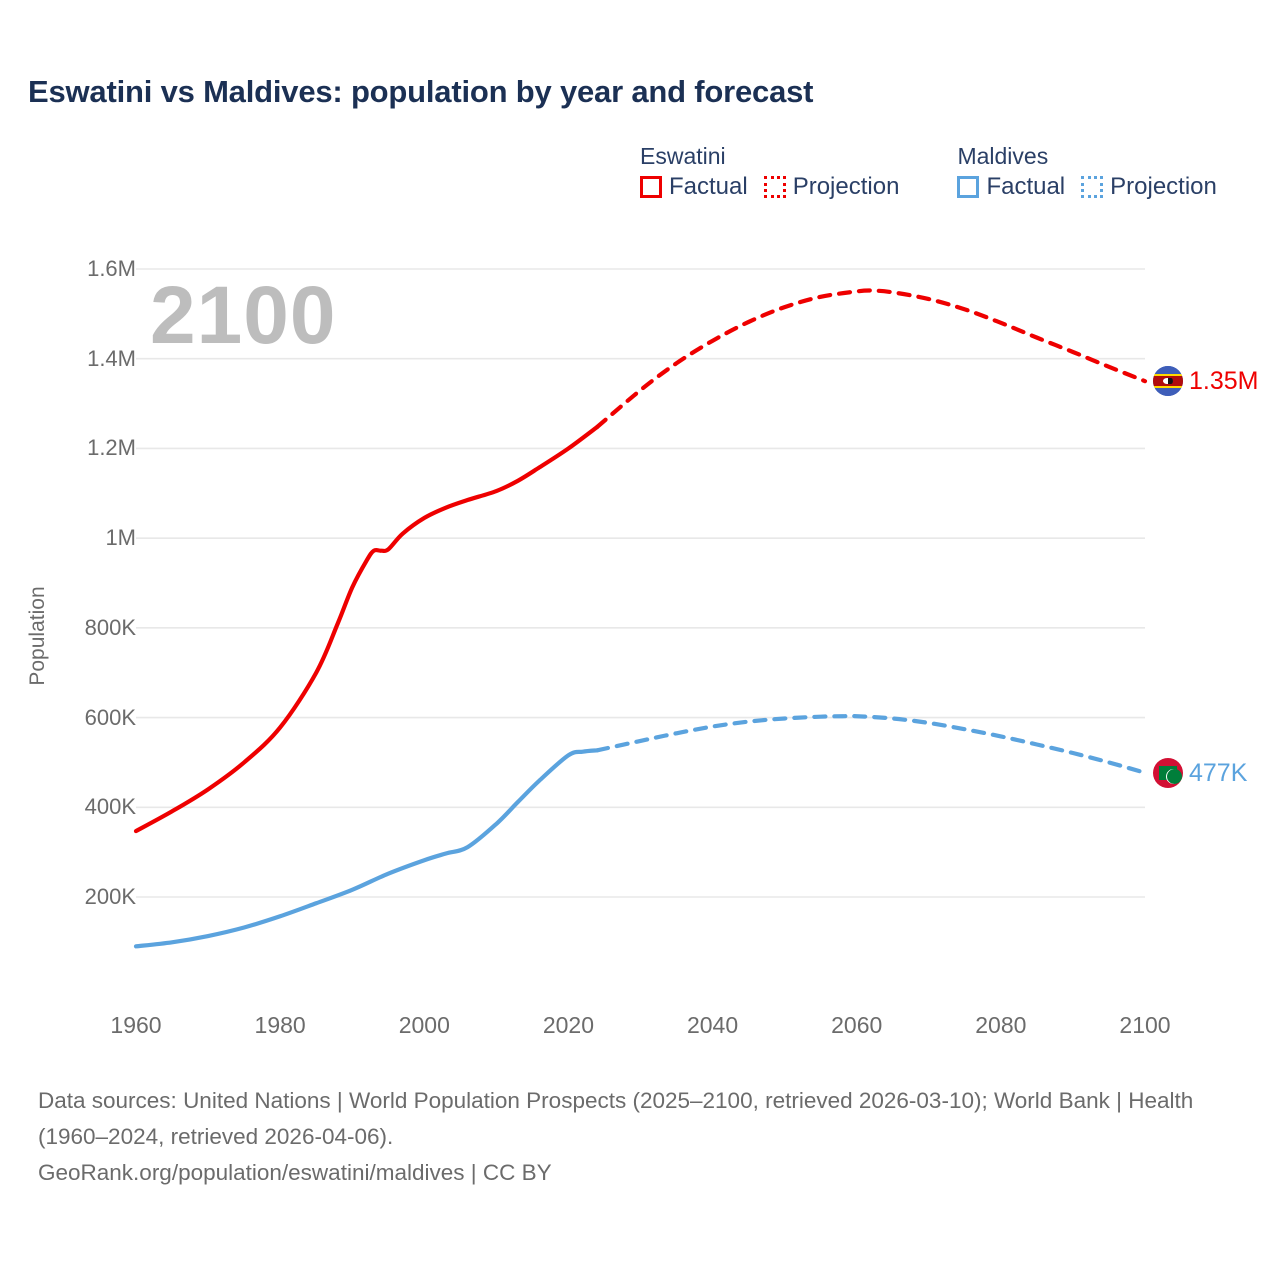 This screenshot has height=1280, width=1280. What do you see at coordinates (1087, 171) in the screenshot?
I see `legend-group-maldives: Maldives Factual Projection` at bounding box center [1087, 171].